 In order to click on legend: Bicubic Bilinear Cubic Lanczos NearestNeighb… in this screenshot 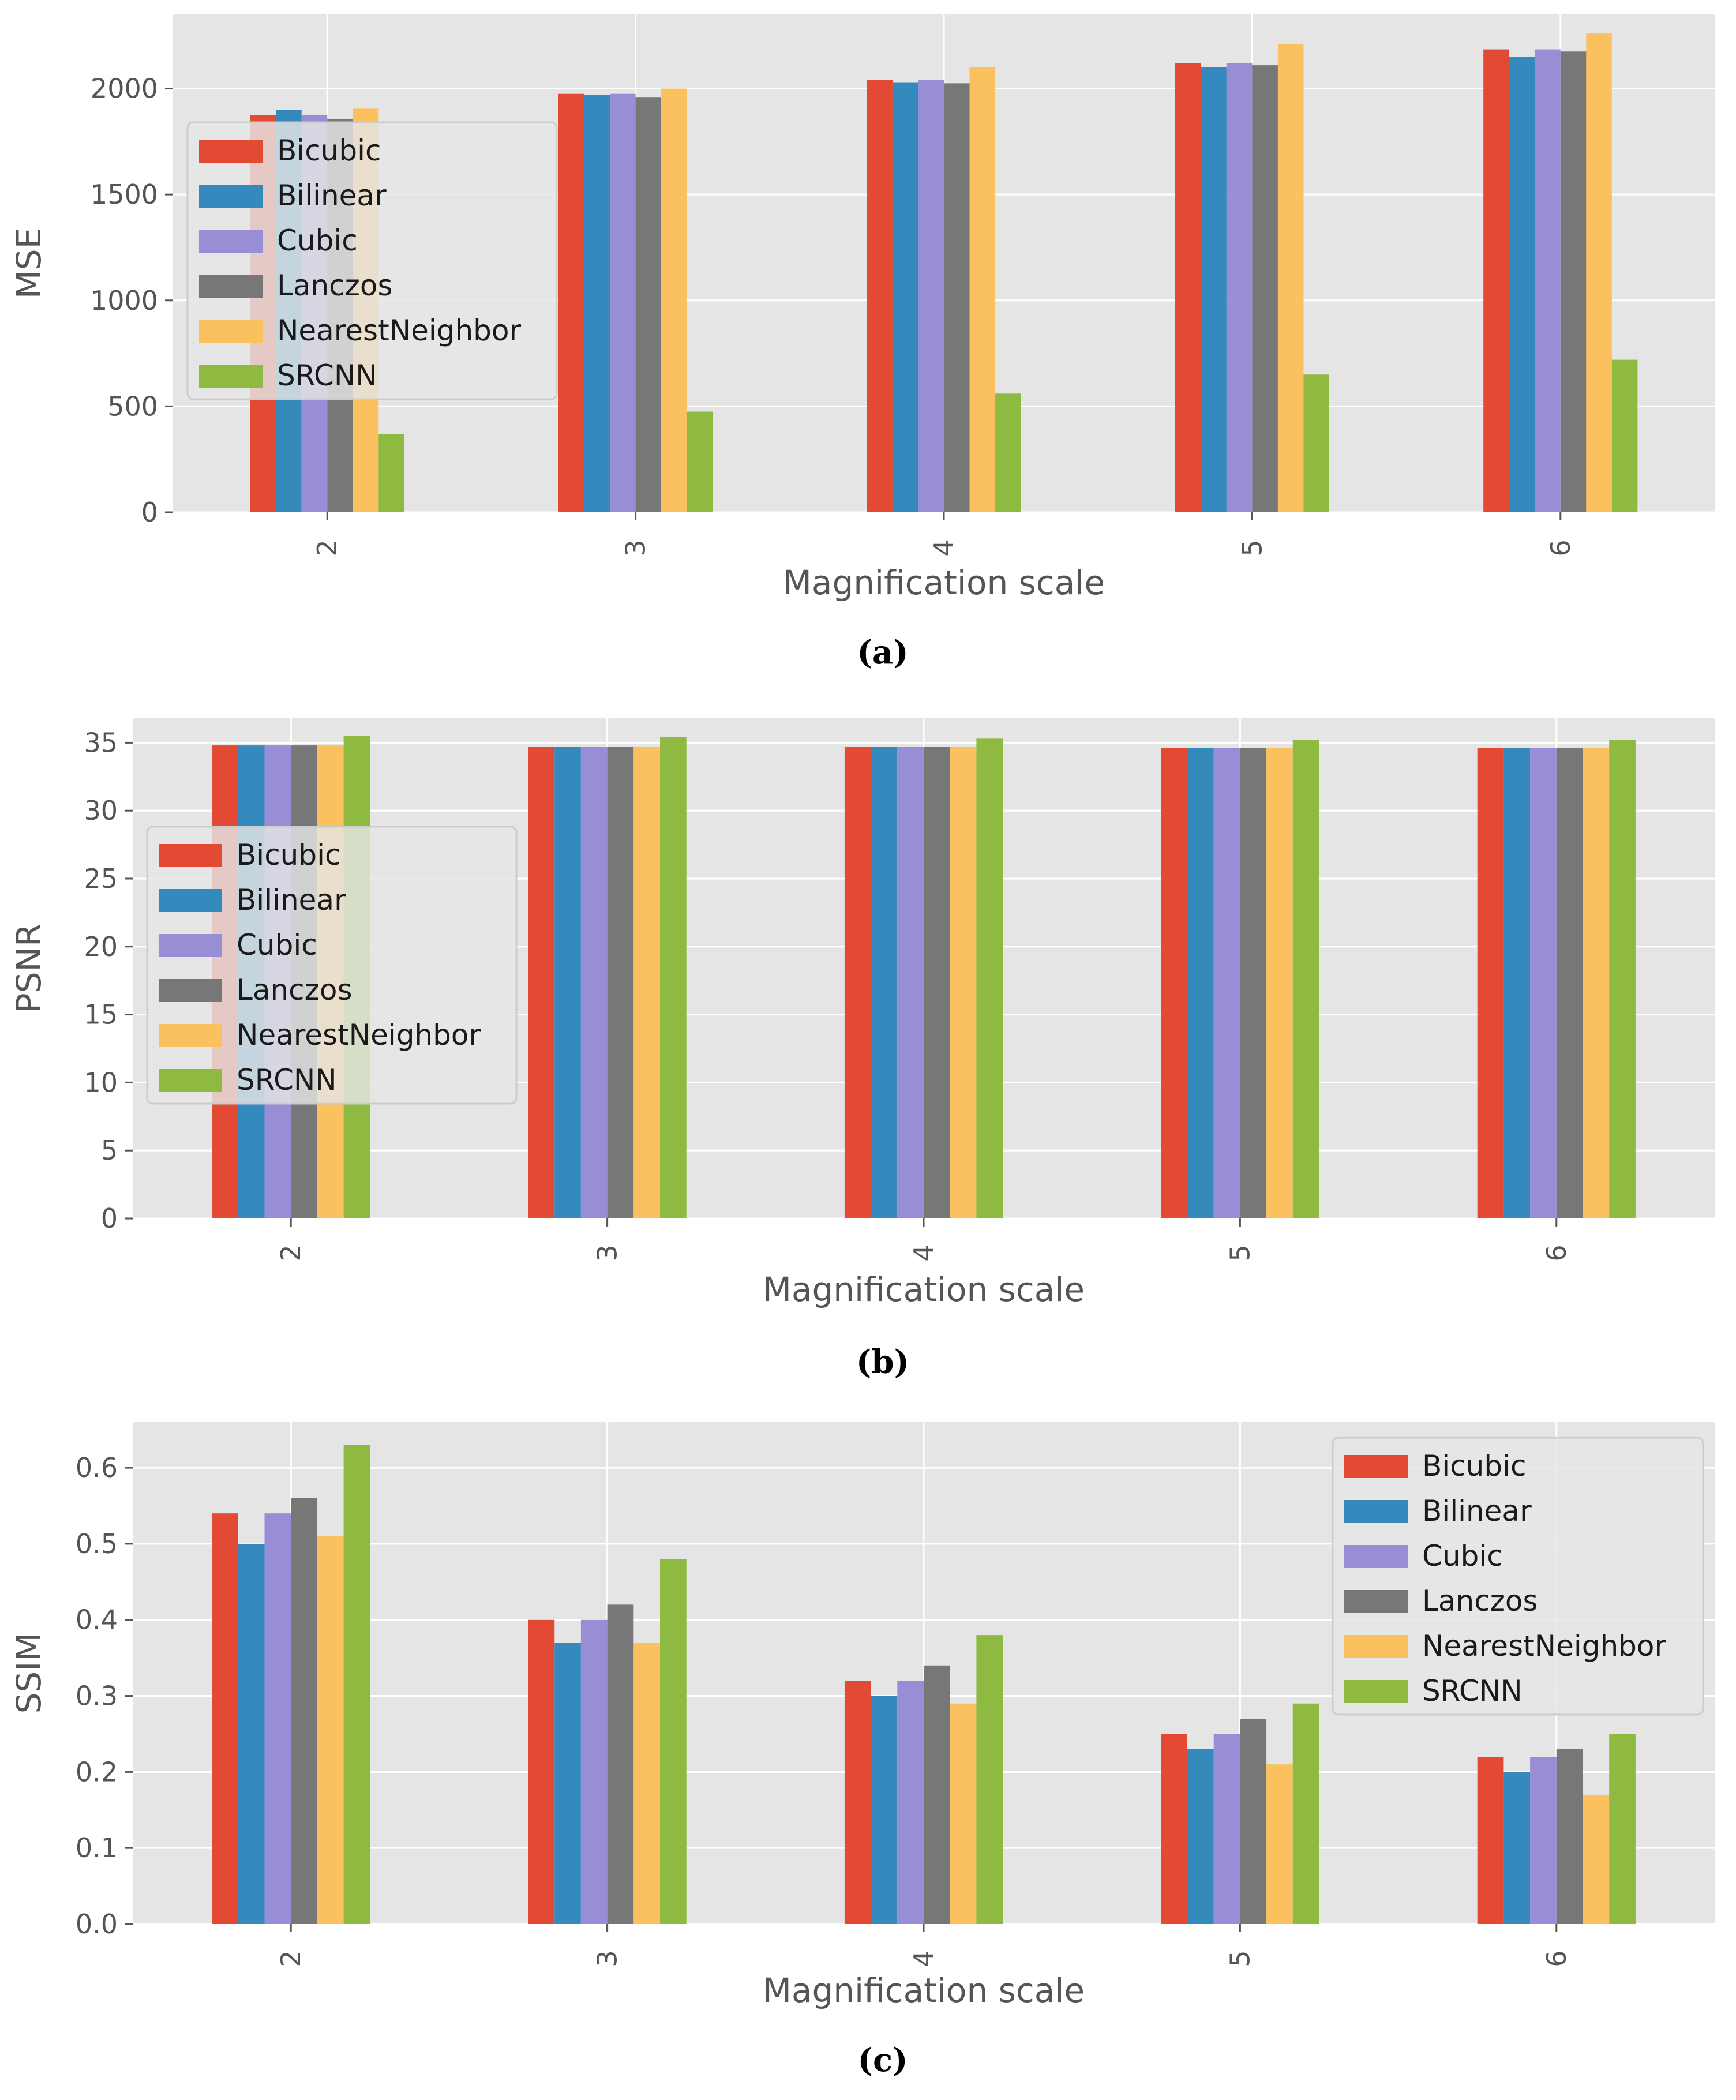, I will do `click(372, 260)`.